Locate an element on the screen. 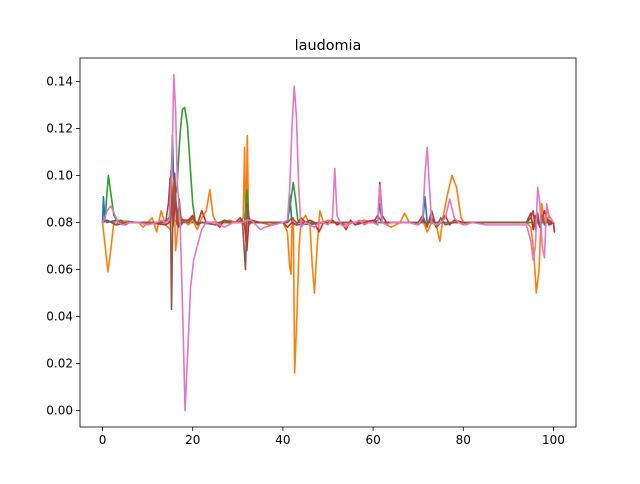 Image resolution: width=640 pixels, height=484 pixels. x-tick-label: 80 is located at coordinates (463, 440).